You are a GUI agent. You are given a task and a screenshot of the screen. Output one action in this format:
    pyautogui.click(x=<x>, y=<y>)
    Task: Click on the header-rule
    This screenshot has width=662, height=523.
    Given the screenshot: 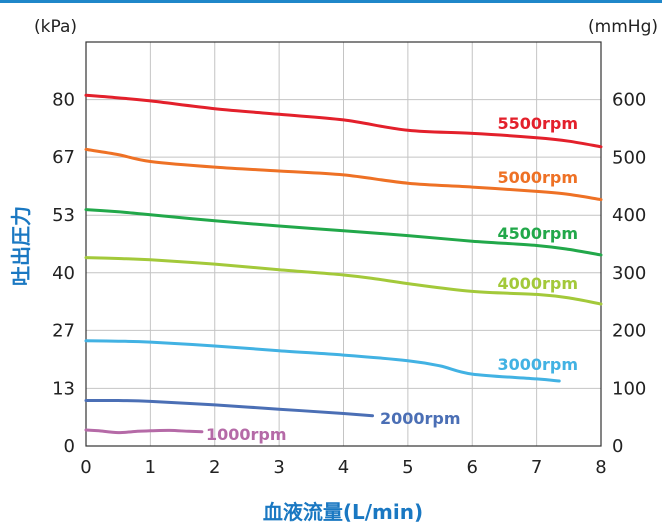 What is the action you would take?
    pyautogui.click(x=331, y=1)
    